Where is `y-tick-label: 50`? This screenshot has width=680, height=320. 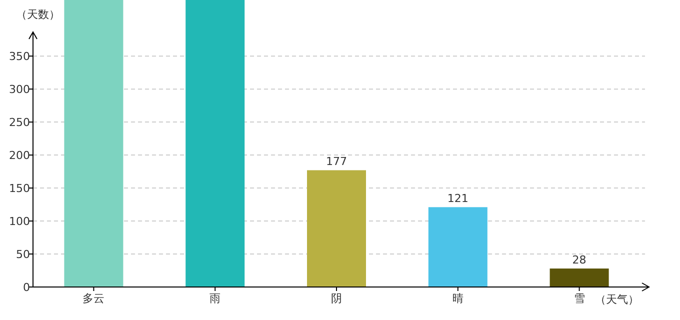
y-tick-label: 50 is located at coordinates (23, 255).